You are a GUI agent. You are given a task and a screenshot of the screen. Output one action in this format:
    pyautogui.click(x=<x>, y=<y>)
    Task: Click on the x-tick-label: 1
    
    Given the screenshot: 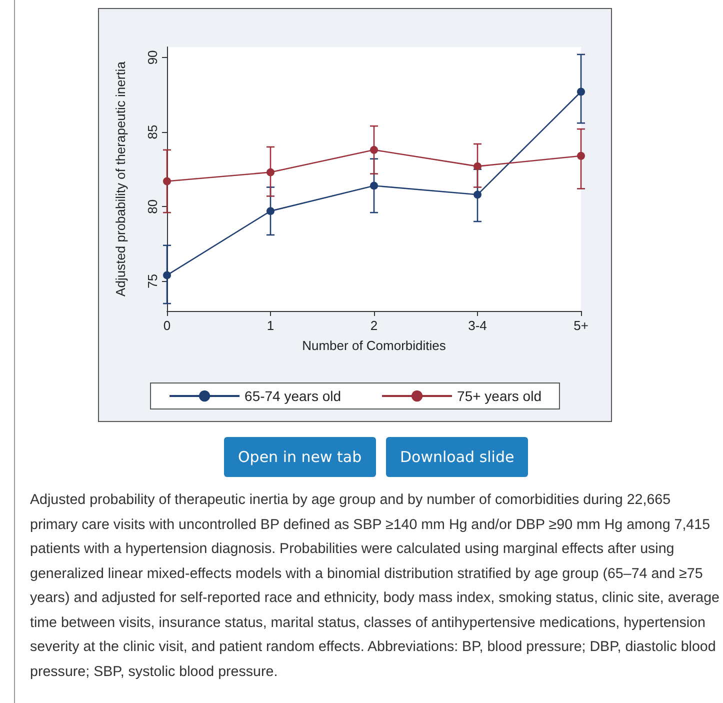 What is the action you would take?
    pyautogui.click(x=270, y=325)
    